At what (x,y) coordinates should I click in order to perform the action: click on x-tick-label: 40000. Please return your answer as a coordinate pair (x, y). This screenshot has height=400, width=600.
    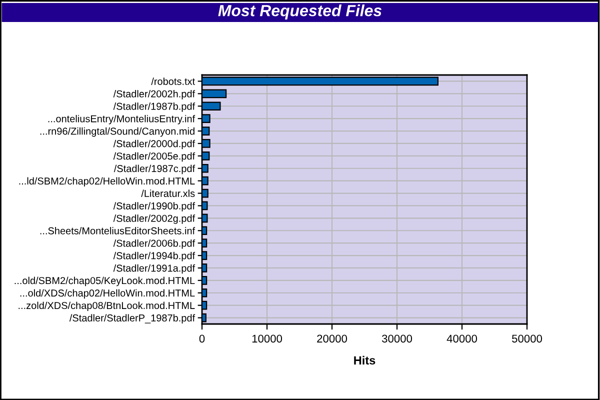
    Looking at the image, I should click on (462, 338).